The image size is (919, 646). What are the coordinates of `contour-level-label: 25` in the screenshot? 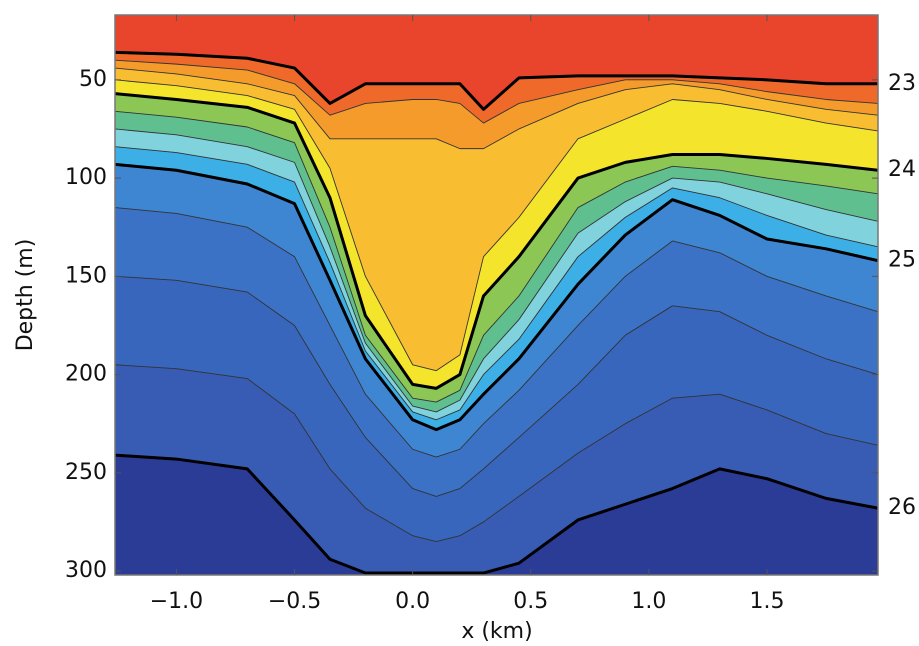 It's located at (902, 260).